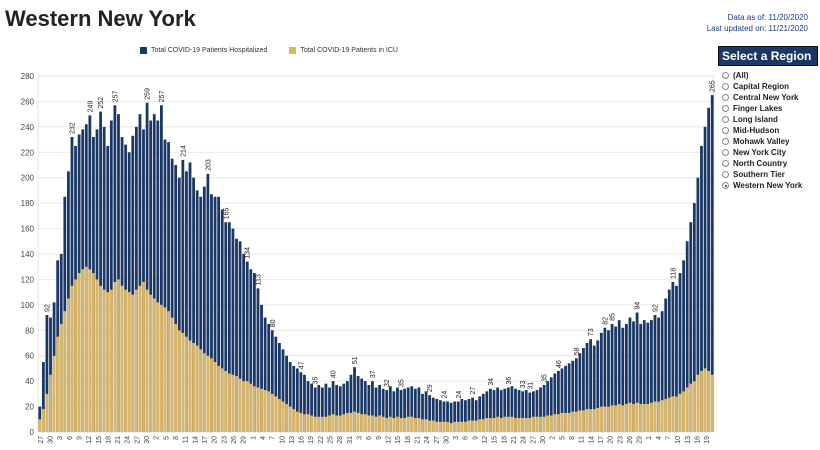 The image size is (820, 450). Describe the element at coordinates (768, 185) in the screenshot. I see `region-option: Western New York` at that location.